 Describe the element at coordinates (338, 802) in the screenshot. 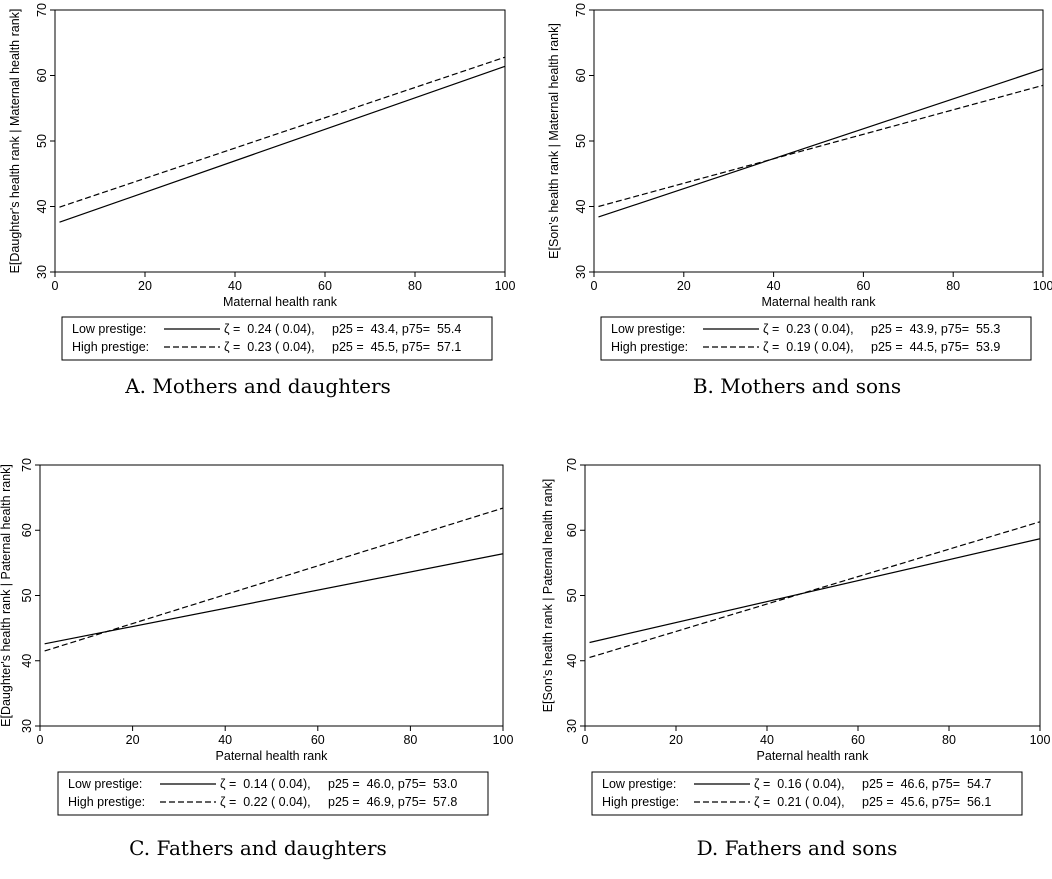

I see `legend-entry-stats: ζ = 0.22 ( 0.04), p25 = 46.9, p75= 57.8` at that location.